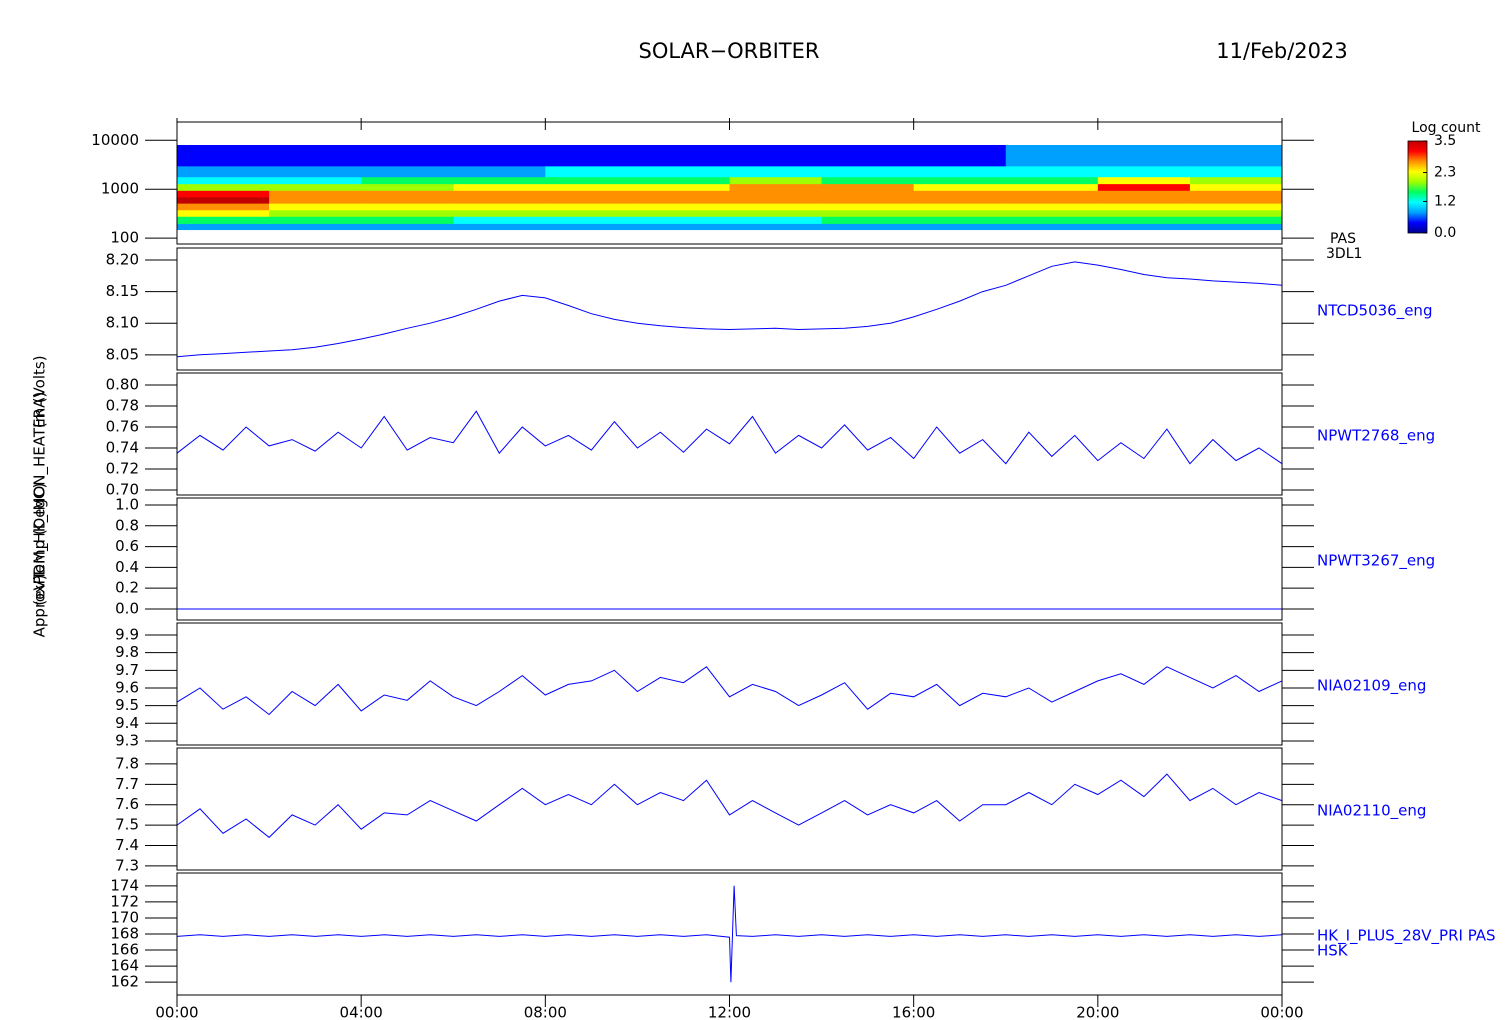  I want to click on y-tick-label: 172, so click(124, 901).